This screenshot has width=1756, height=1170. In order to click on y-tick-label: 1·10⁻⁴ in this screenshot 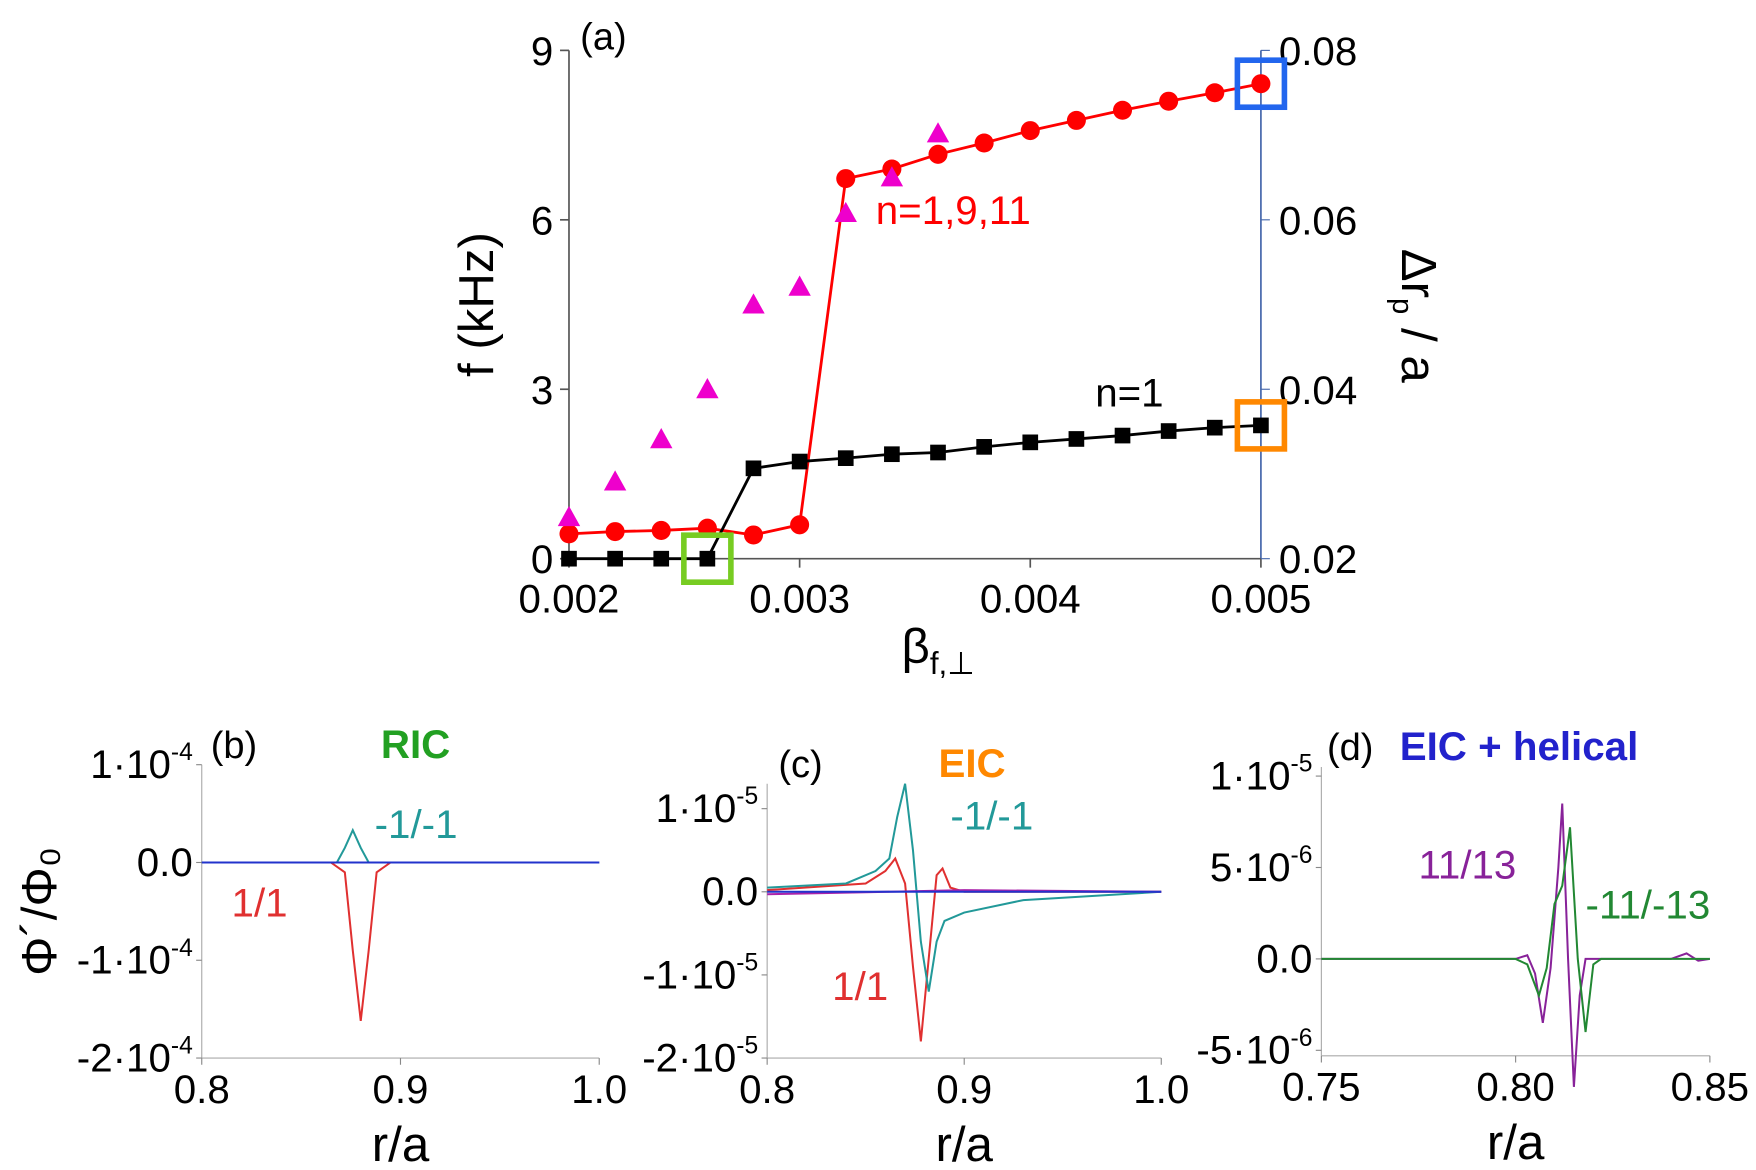, I will do `click(141, 763)`.